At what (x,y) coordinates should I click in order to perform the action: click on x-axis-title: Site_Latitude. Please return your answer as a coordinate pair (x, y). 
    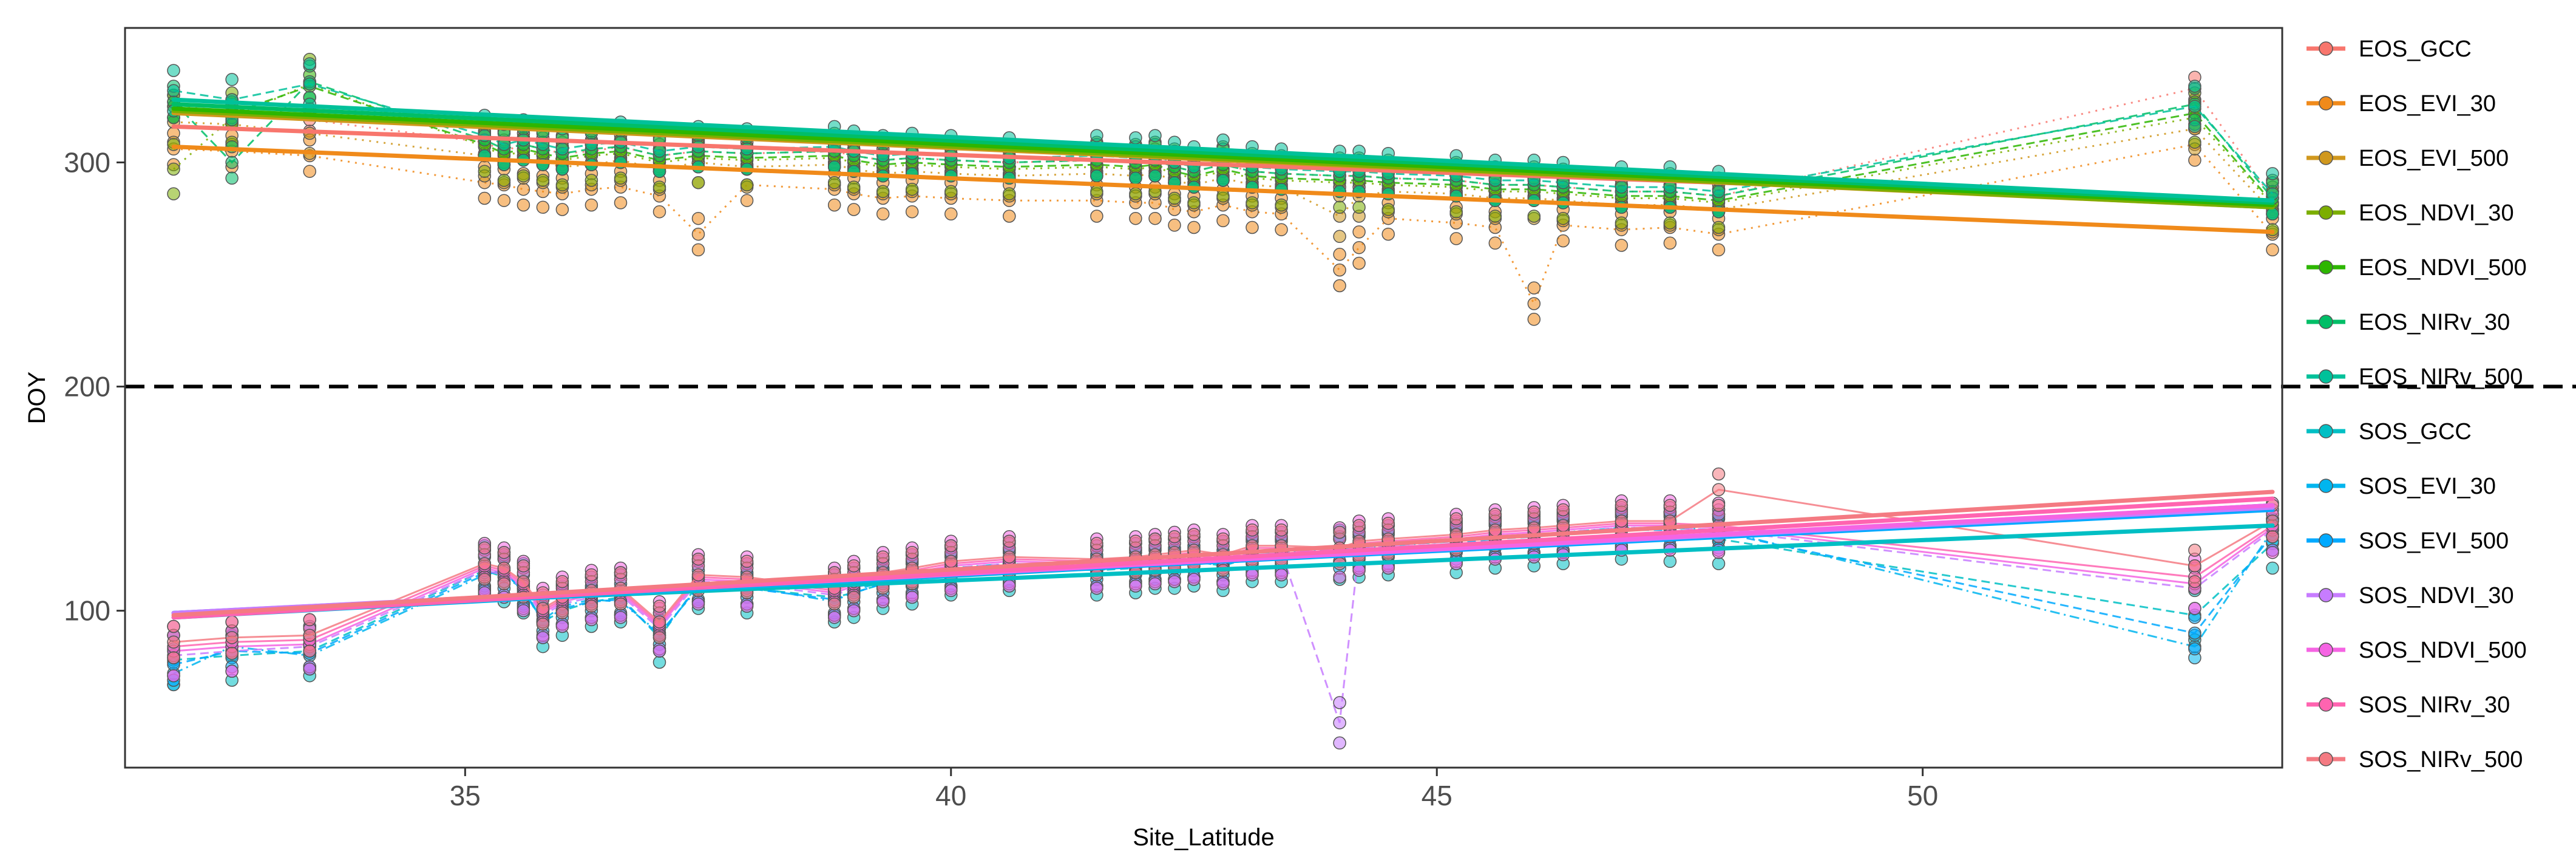
    Looking at the image, I should click on (1204, 837).